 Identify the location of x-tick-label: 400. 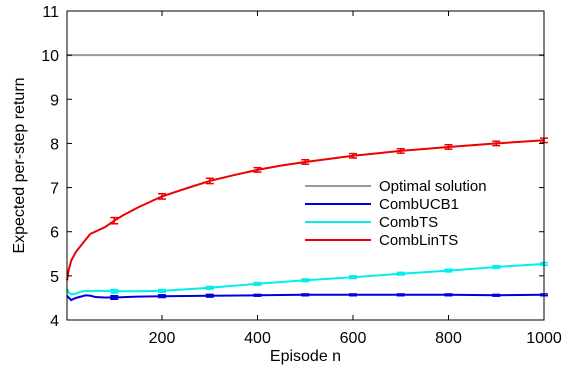
(257, 338).